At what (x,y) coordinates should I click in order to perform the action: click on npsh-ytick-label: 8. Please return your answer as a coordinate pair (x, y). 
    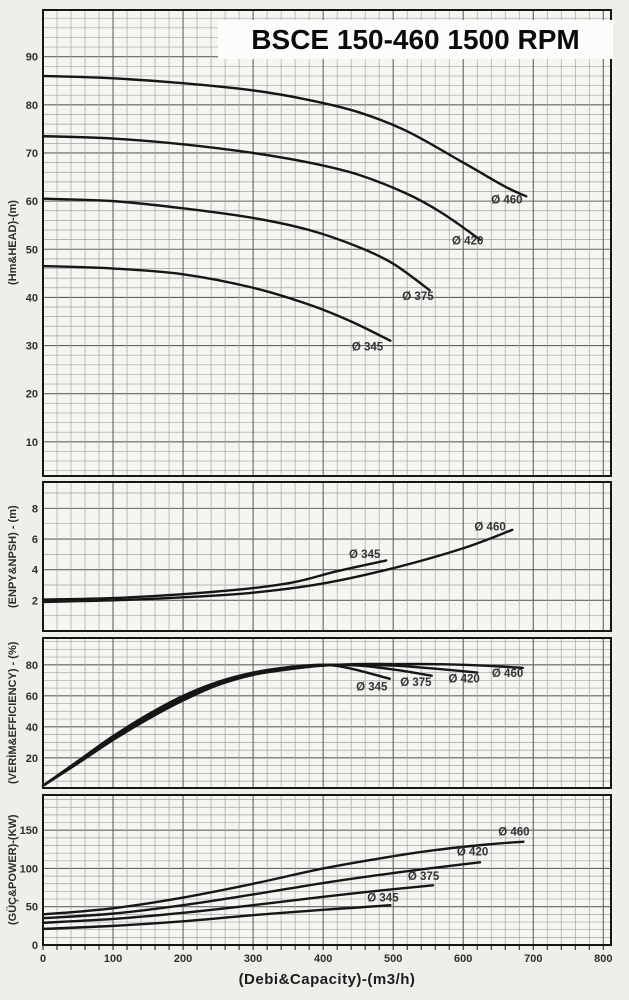
    Looking at the image, I should click on (35, 509).